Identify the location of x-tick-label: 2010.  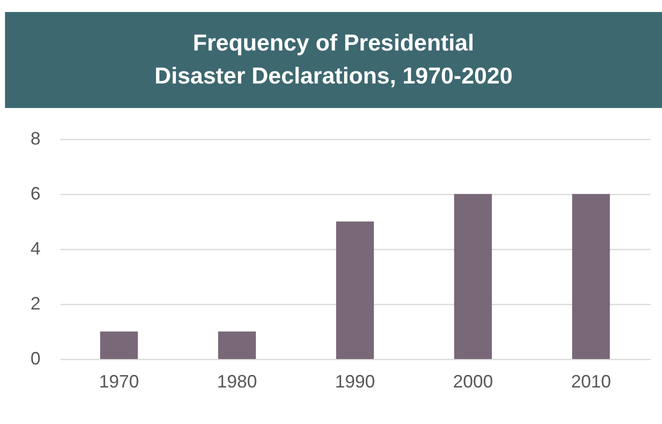
(591, 382).